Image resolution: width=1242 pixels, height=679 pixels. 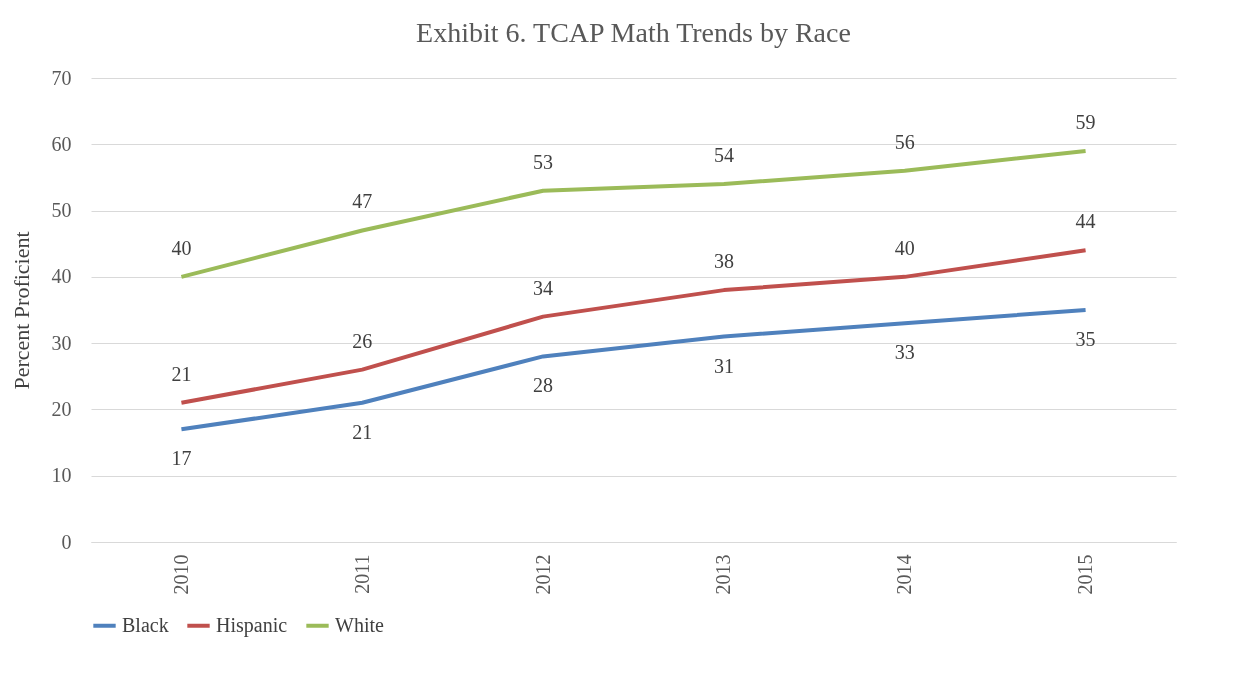 I want to click on data-label: 33, so click(x=904, y=352).